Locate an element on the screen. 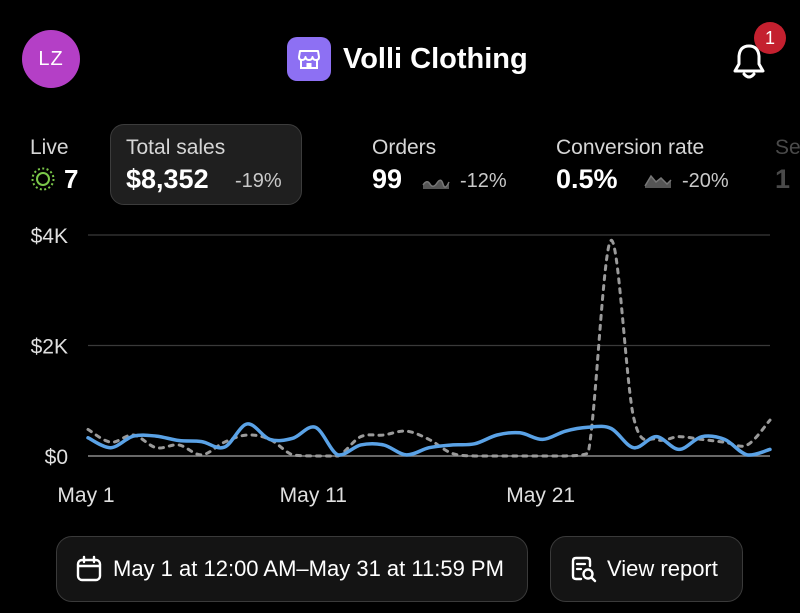 The image size is (800, 613). store-name: Volli Clothing is located at coordinates (435, 58).